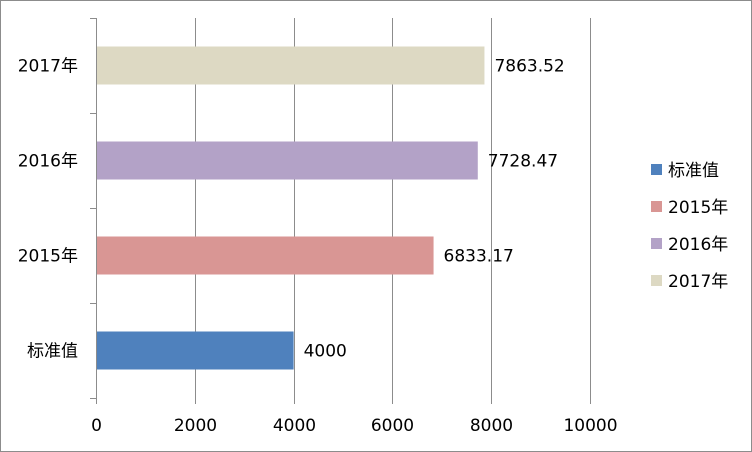 This screenshot has width=752, height=452. What do you see at coordinates (48, 257) in the screenshot?
I see `y-tick-label-1: 2015年` at bounding box center [48, 257].